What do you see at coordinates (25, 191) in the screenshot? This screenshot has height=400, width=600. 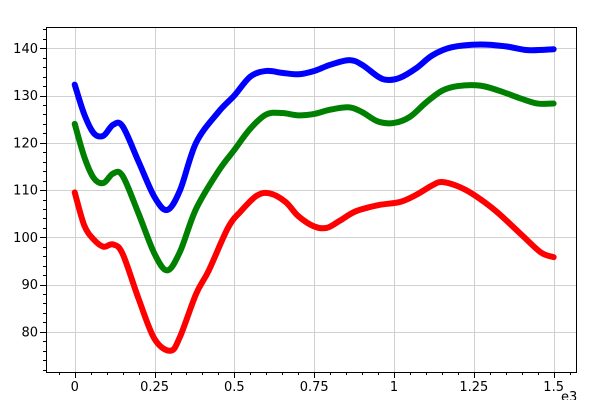 I see `y-tick-label: 110` at bounding box center [25, 191].